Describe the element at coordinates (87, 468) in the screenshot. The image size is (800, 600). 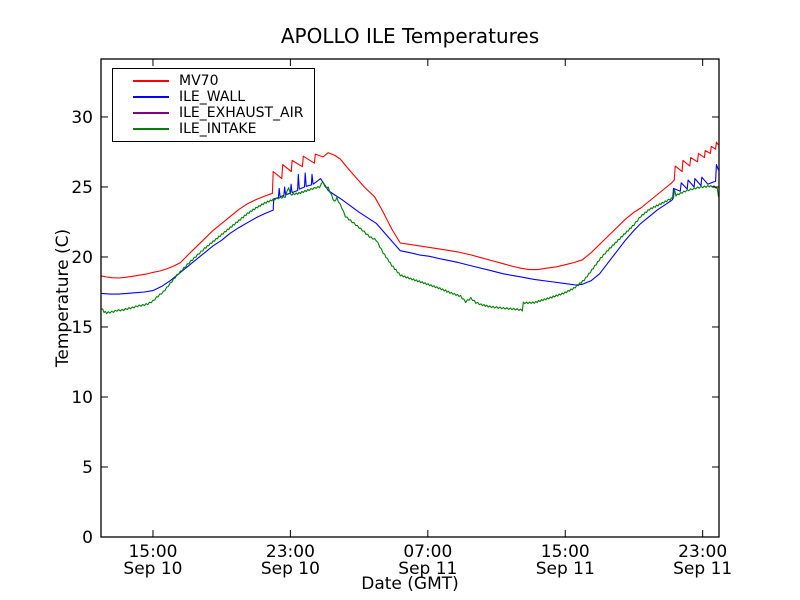
I see `y-tick-label: 5` at that location.